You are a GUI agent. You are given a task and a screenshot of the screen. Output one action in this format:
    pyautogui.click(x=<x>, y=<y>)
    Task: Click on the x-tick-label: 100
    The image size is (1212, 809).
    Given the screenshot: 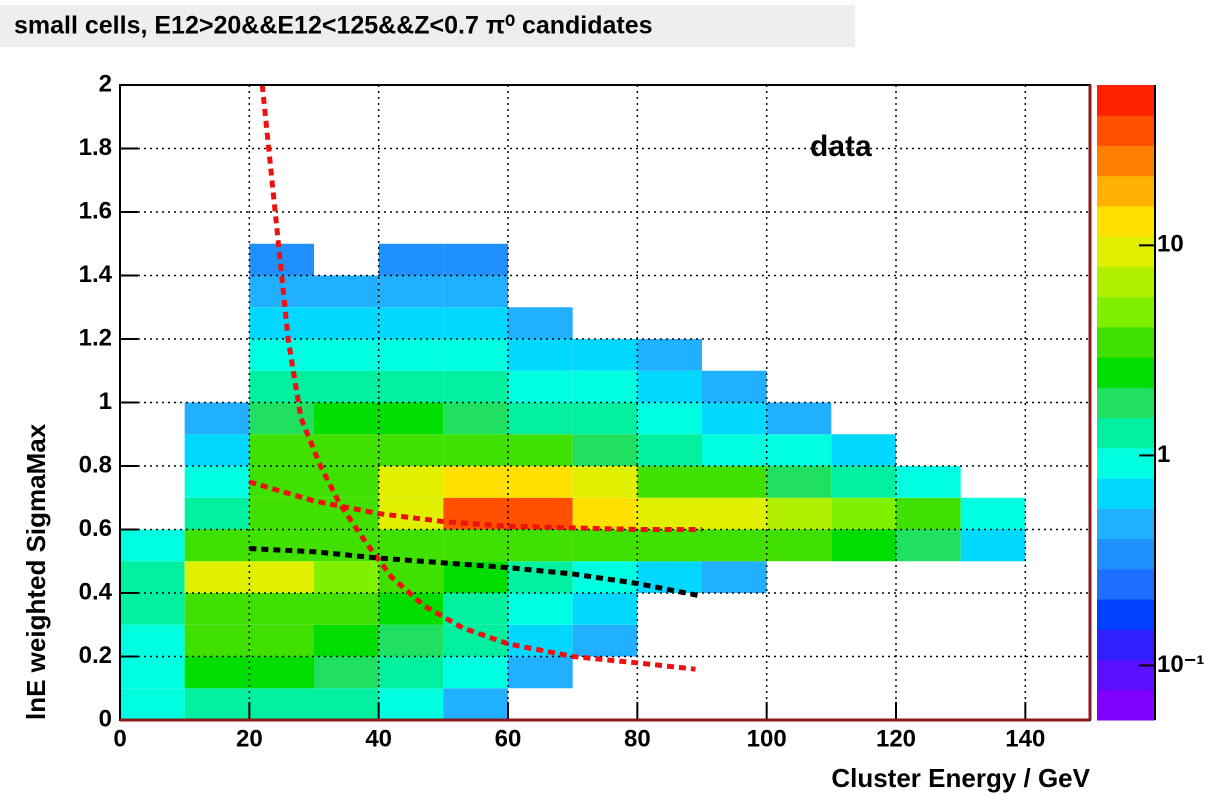 What is the action you would take?
    pyautogui.click(x=767, y=738)
    